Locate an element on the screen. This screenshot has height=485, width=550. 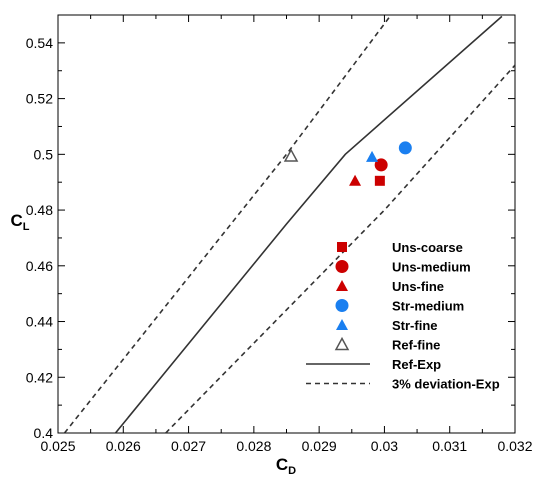
legend-label: Uns-fine is located at coordinates (418, 286).